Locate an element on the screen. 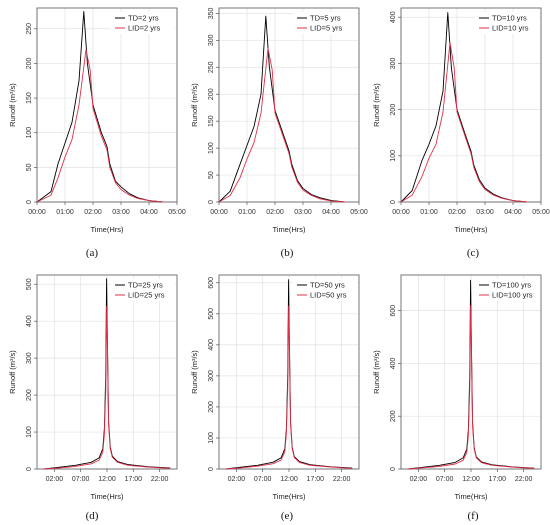  legend-label: LID=50 yrs is located at coordinates (328, 295).